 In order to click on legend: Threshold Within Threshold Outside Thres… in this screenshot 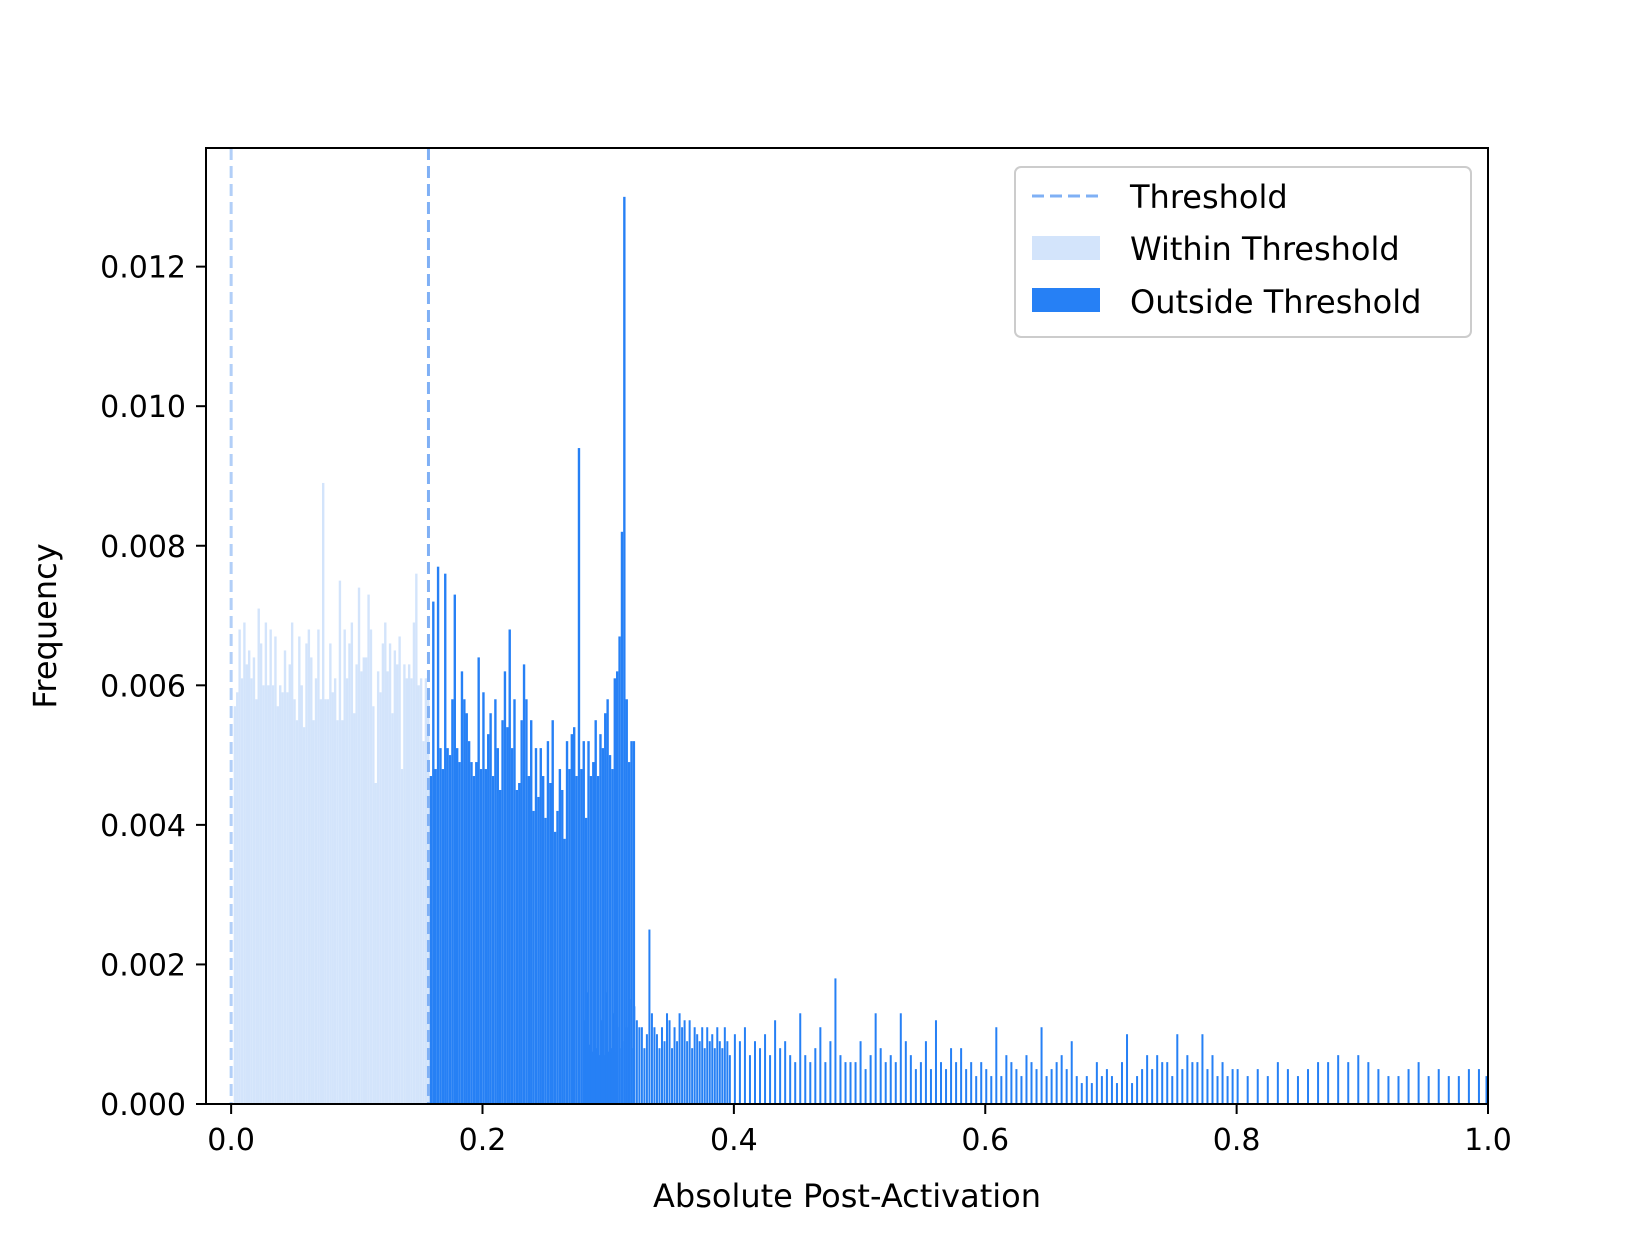, I will do `click(1243, 252)`.